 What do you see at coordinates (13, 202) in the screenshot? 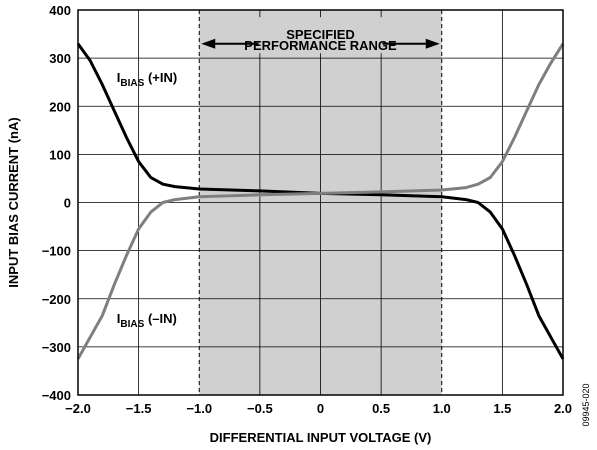
I see `y-axis-title: INPUT BIAS CURRENT (nA)` at bounding box center [13, 202].